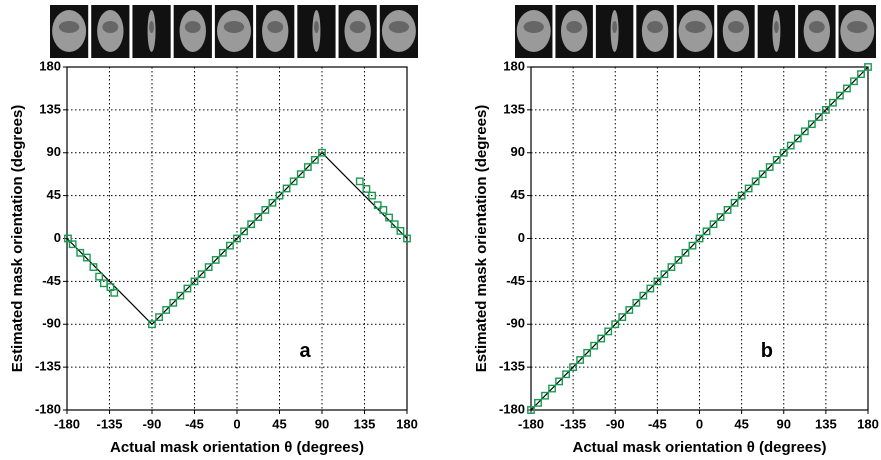  What do you see at coordinates (48, 366) in the screenshot?
I see `y-tick-label: -135` at bounding box center [48, 366].